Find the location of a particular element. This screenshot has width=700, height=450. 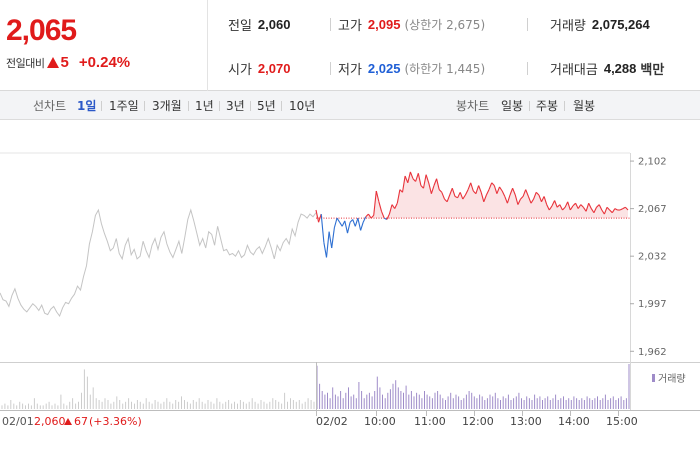

stat-value: 2,060 is located at coordinates (274, 24).